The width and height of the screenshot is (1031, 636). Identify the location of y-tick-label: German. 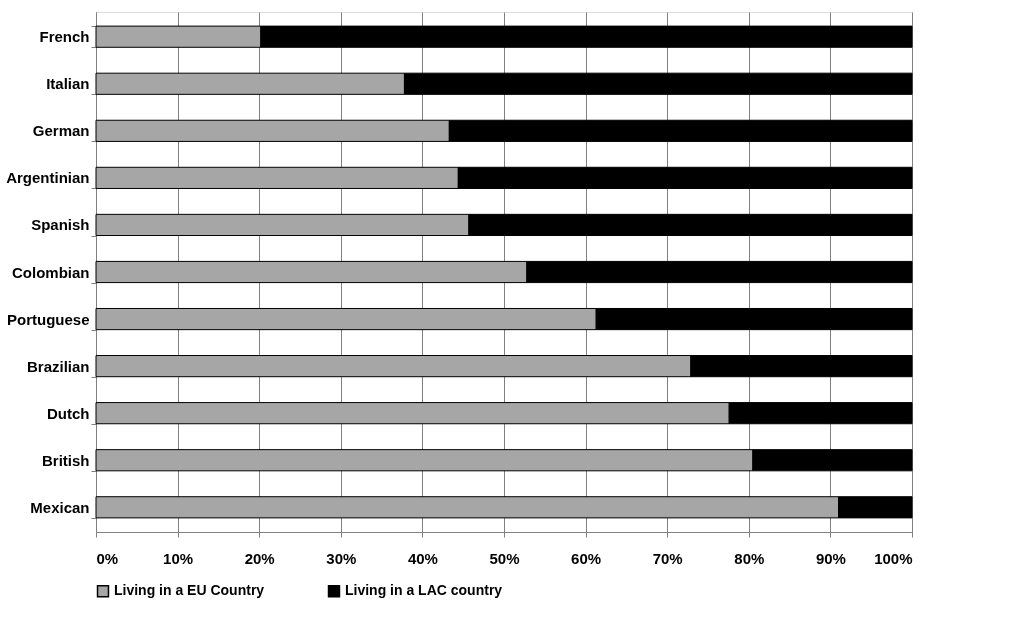
(61, 131).